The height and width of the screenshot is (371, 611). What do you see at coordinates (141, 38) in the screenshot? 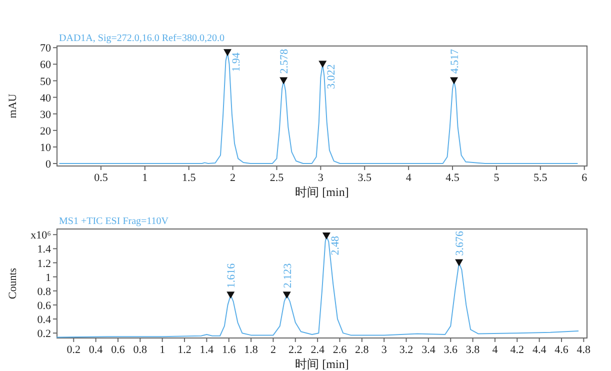
I see `chart-title: DAD1A, Sig=272.0,16.0 Ref=380.0,20.0` at bounding box center [141, 38].